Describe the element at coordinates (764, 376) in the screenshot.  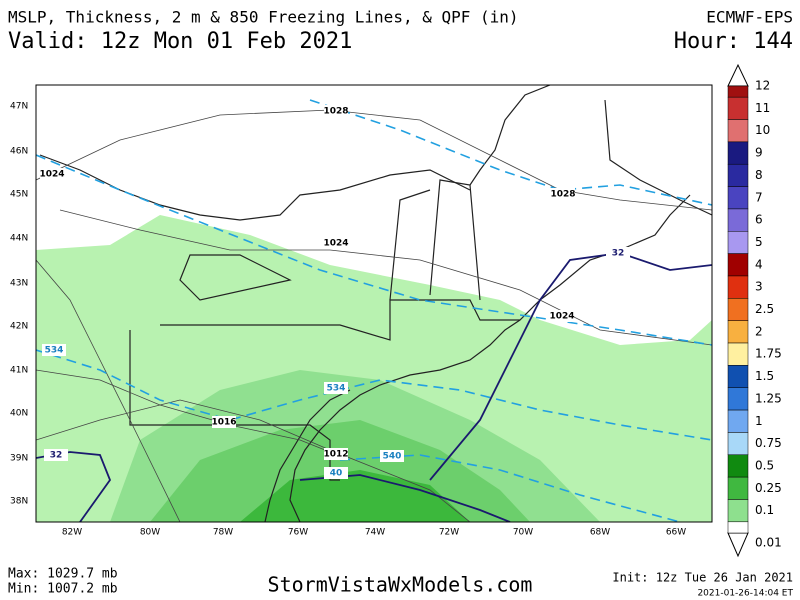
I see `colorbar-label: 1.5` at that location.